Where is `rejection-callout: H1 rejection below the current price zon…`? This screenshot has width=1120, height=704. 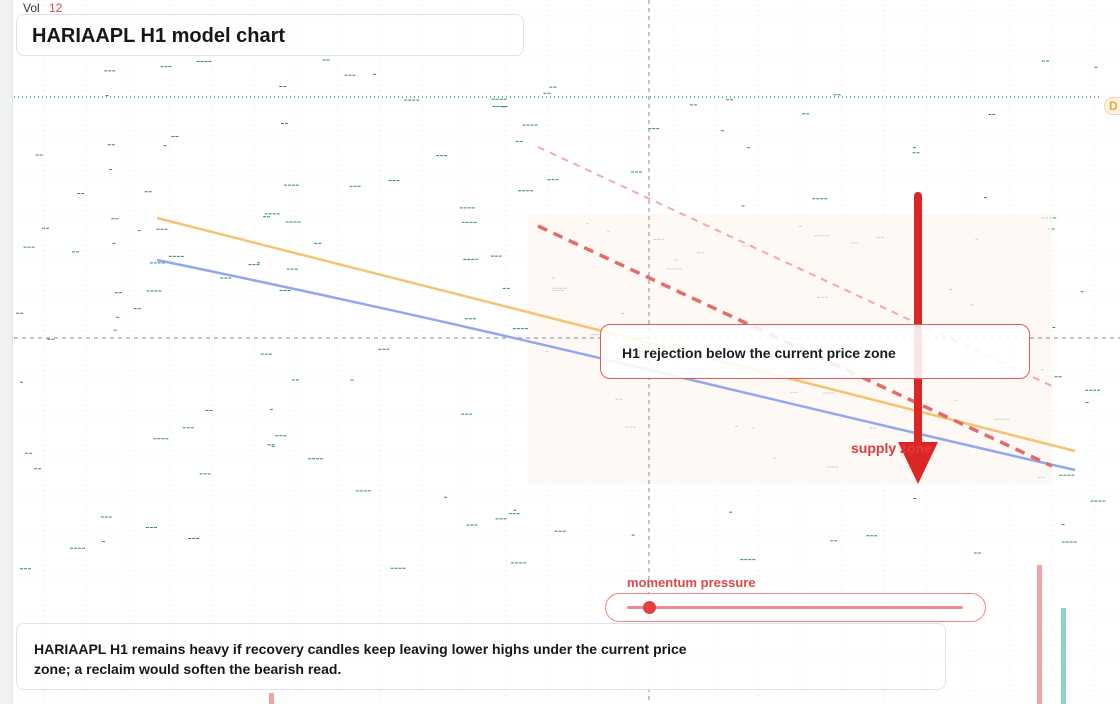
rejection-callout: H1 rejection below the current price zon… is located at coordinates (815, 351).